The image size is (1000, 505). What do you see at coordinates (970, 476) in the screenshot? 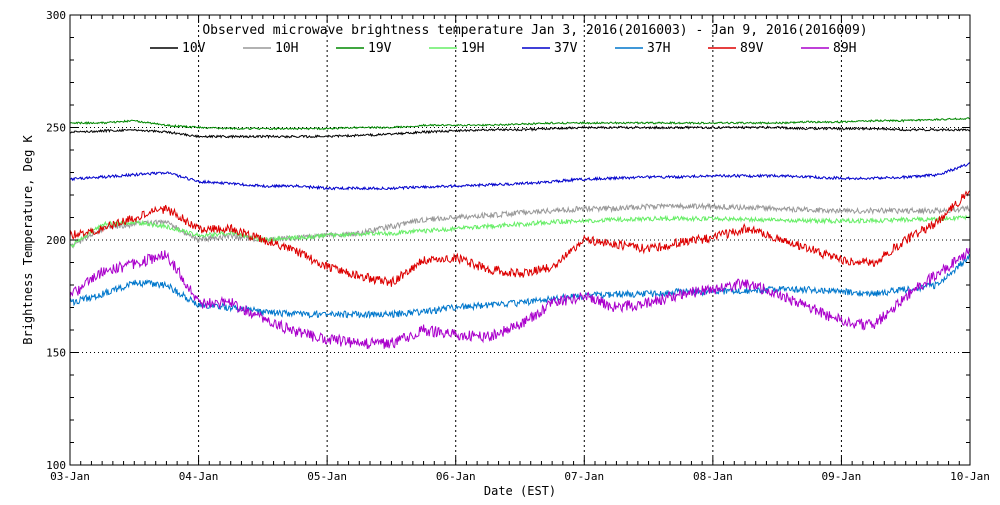
I see `x-tick-label: 10-Jan` at bounding box center [970, 476].